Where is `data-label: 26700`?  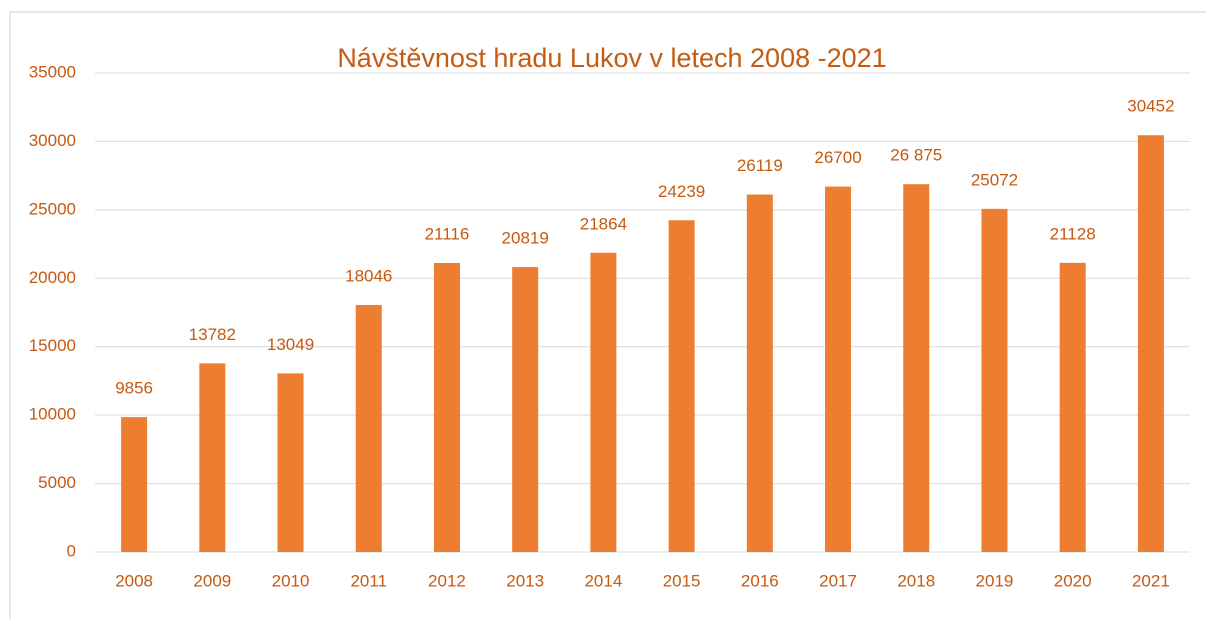
data-label: 26700 is located at coordinates (837, 157).